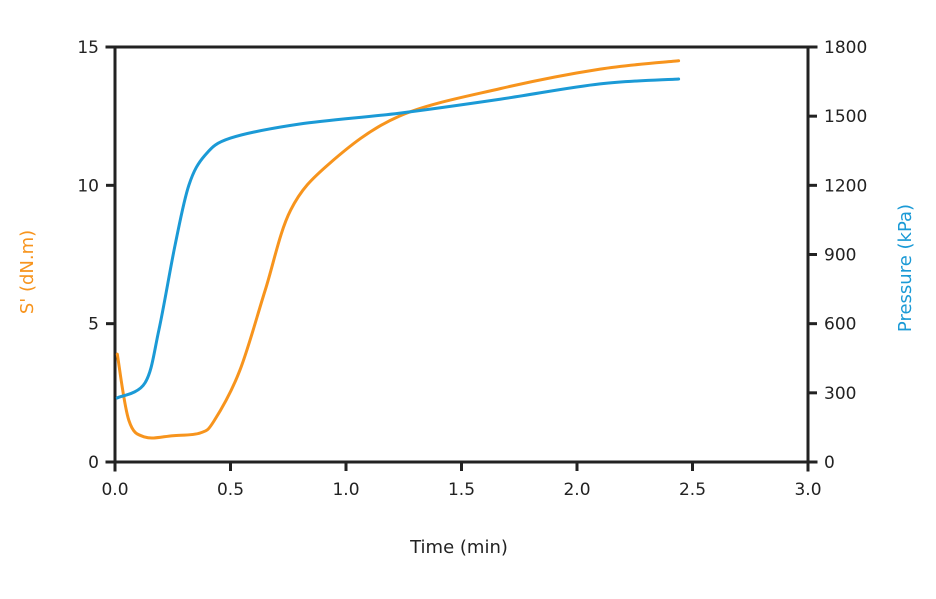 This screenshot has height=599, width=936. I want to click on right-y-tick-label: 1200, so click(845, 186).